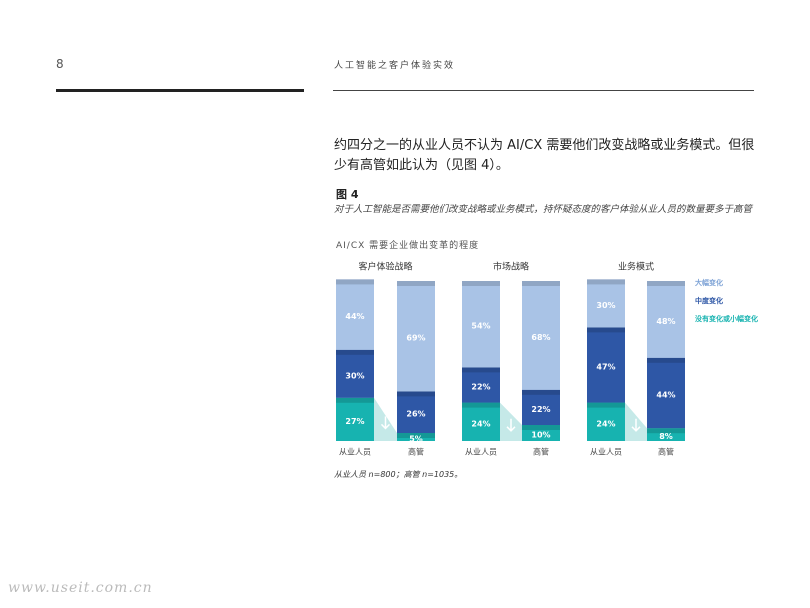 The image size is (810, 608). I want to click on figure-label: 图 4, so click(347, 194).